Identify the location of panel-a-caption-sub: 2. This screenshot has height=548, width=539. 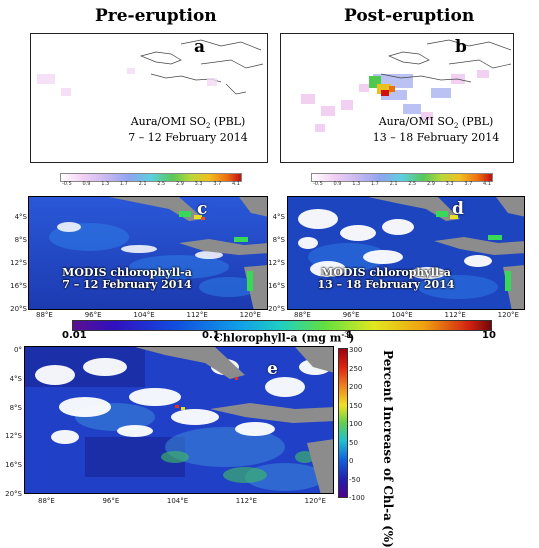
(208, 126).